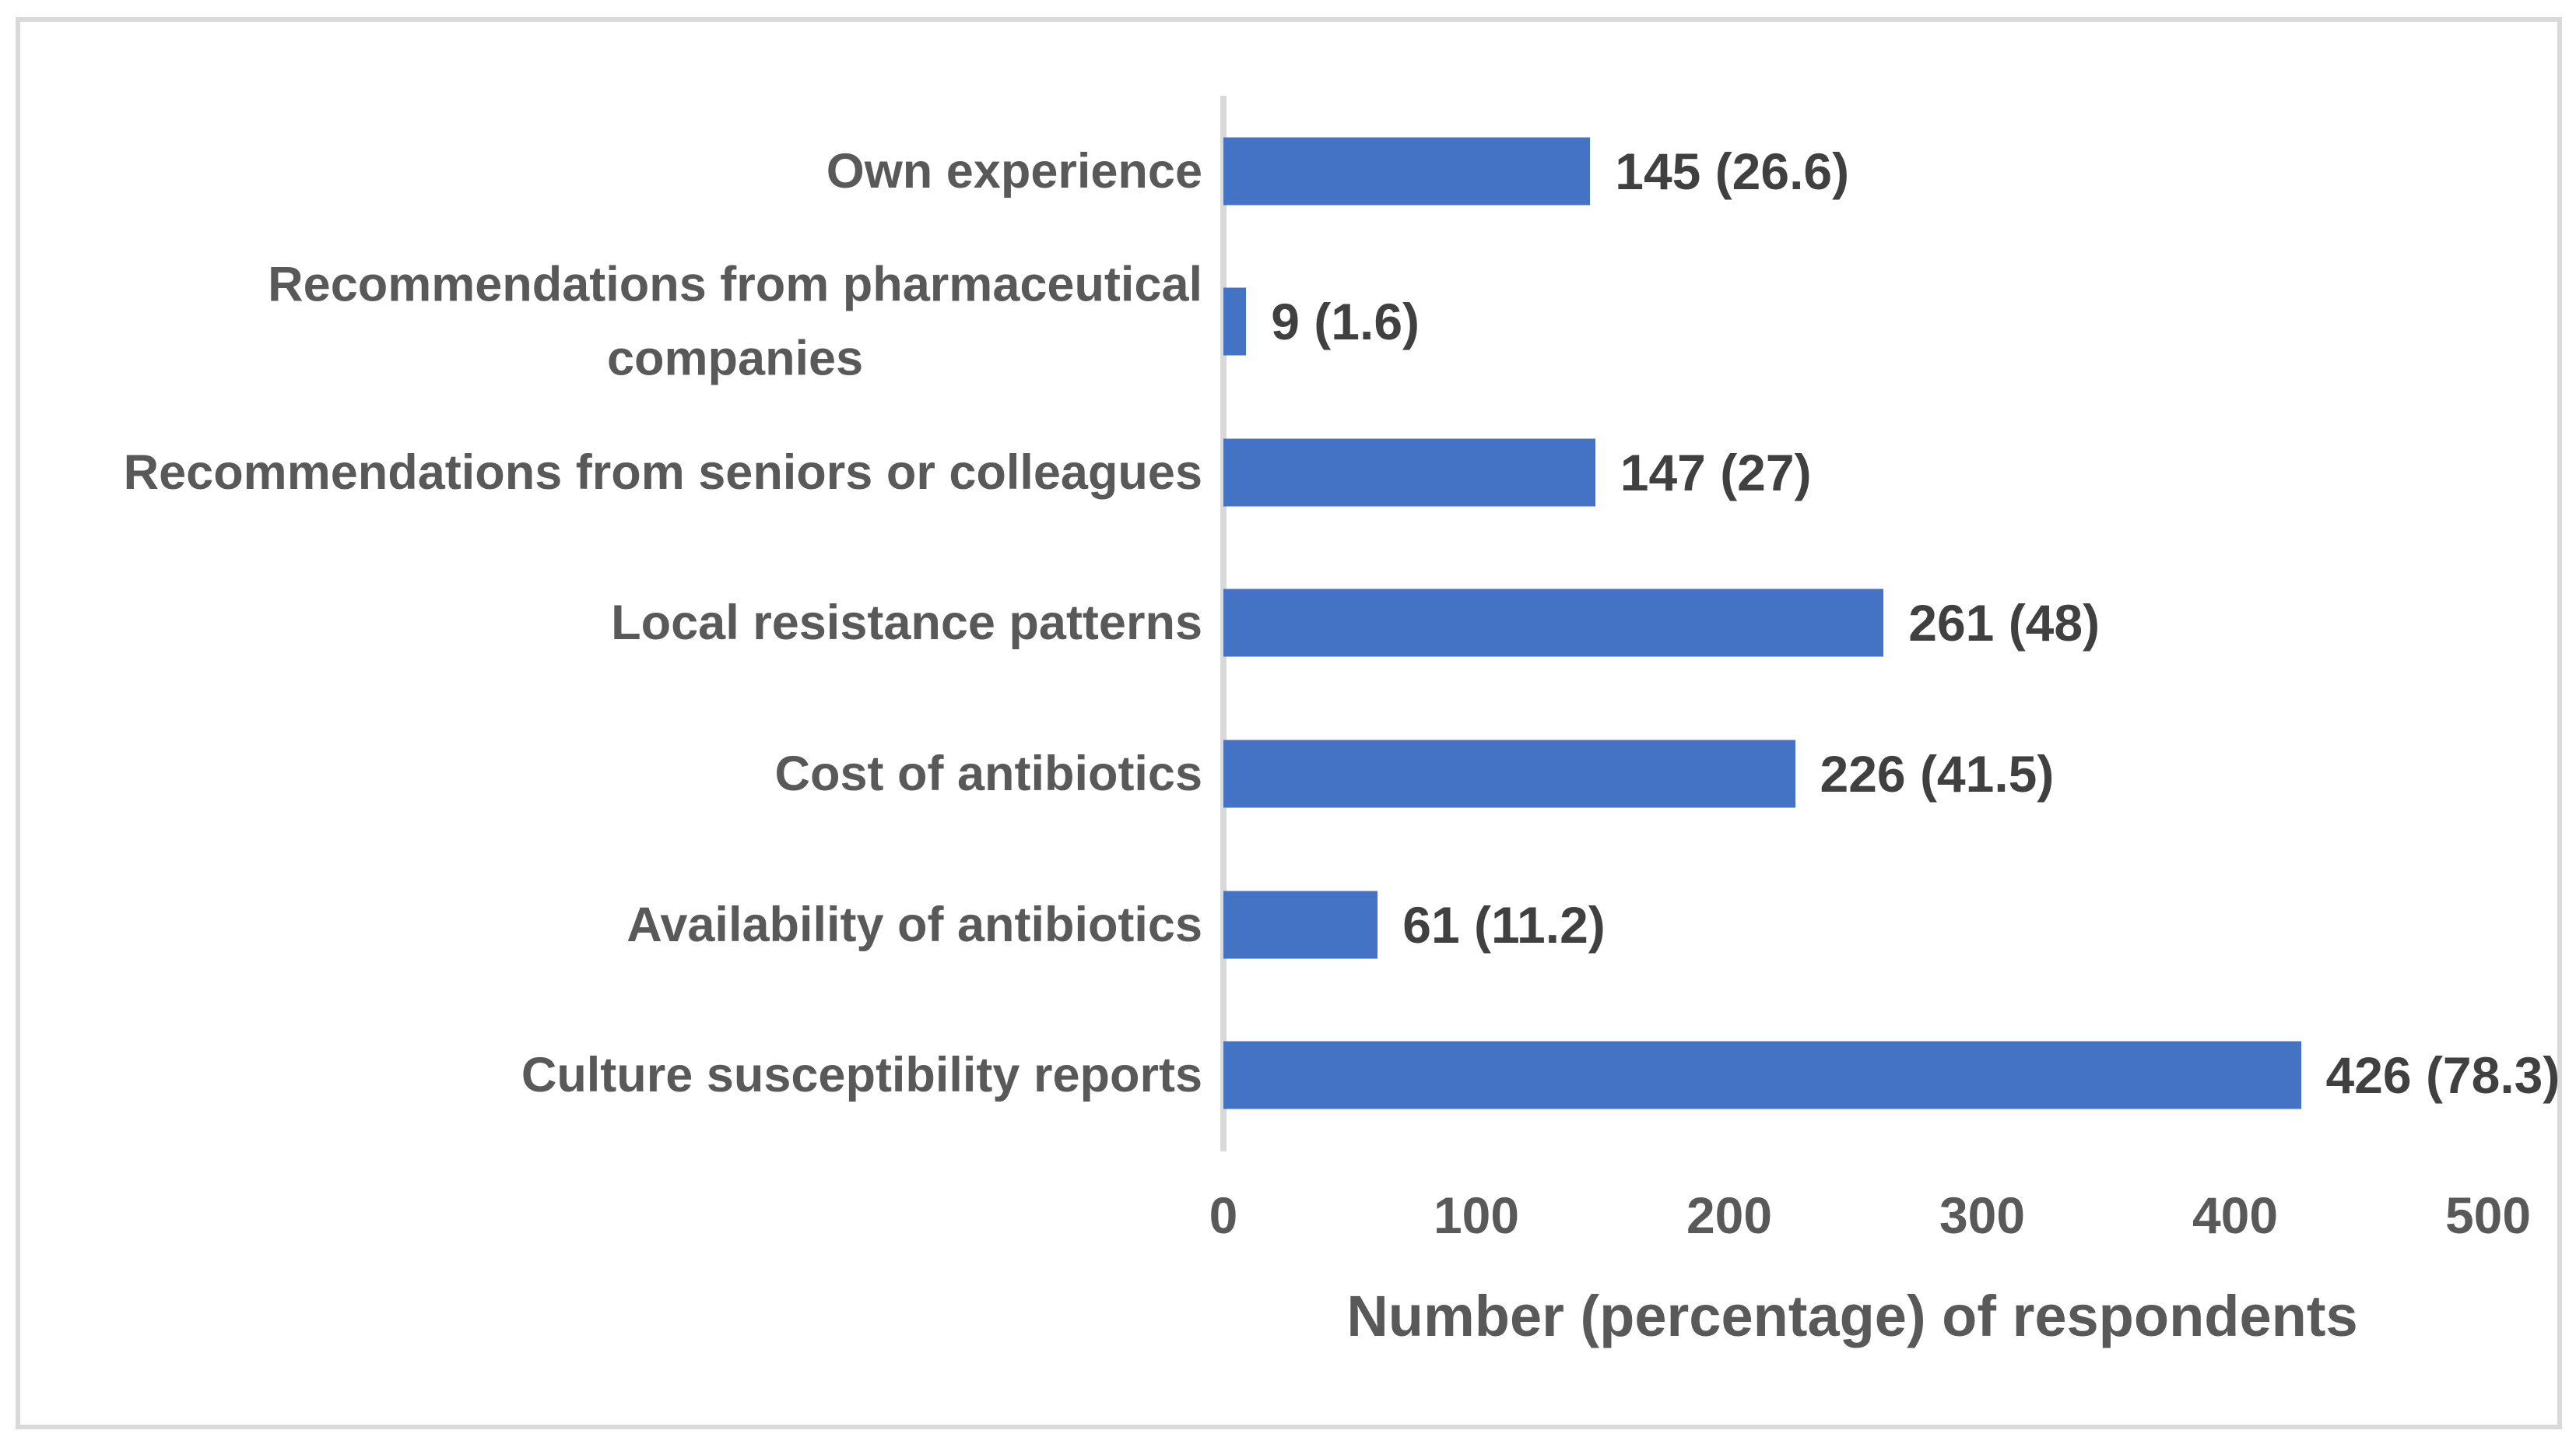 This screenshot has height=1448, width=2576. Describe the element at coordinates (1983, 1215) in the screenshot. I see `x-tick-label: 300` at that location.